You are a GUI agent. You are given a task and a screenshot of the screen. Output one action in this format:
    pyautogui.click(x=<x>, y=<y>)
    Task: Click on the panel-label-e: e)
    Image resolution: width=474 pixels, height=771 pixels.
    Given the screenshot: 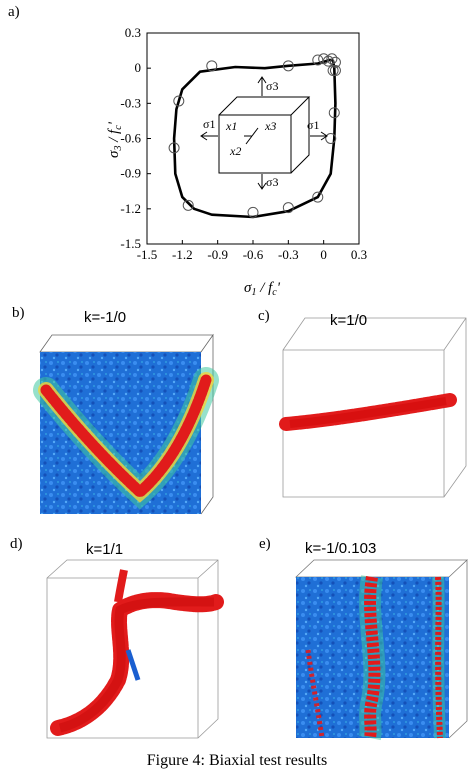 What is the action you would take?
    pyautogui.click(x=265, y=544)
    